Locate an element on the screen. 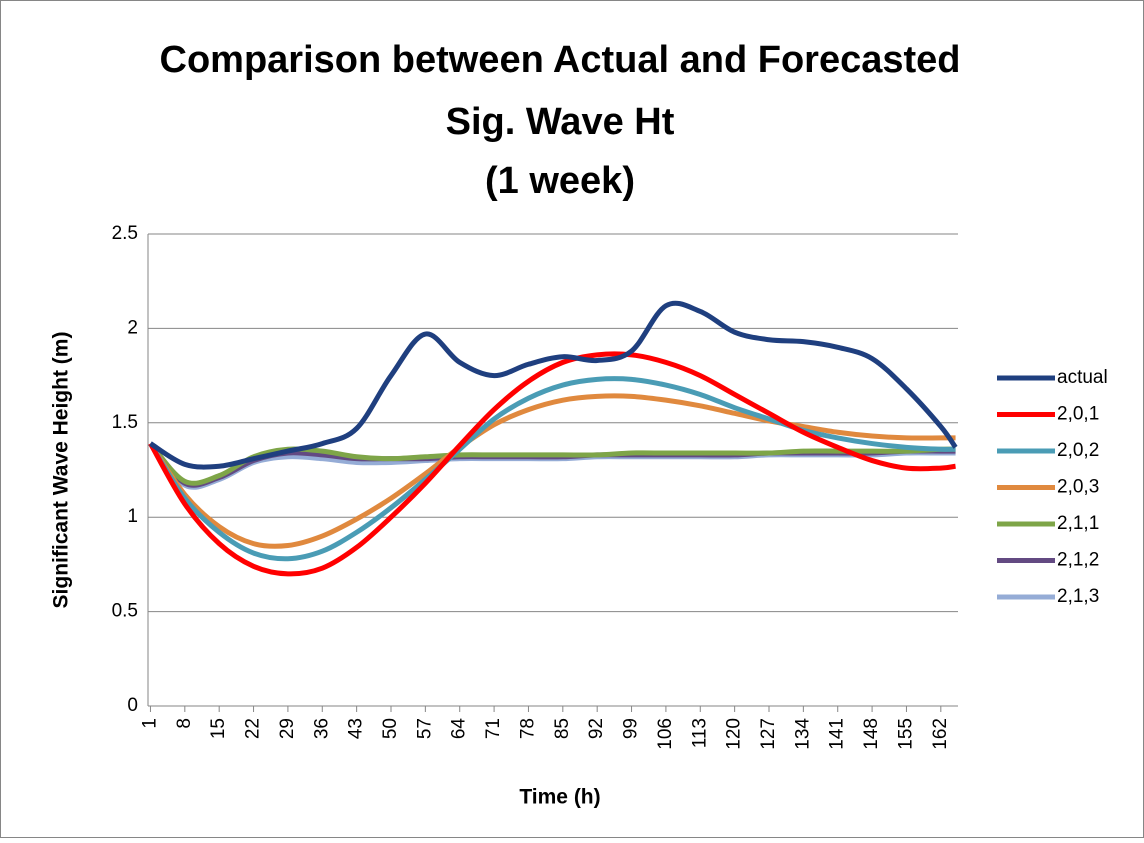 The height and width of the screenshot is (843, 1144). x-tick-label: 148 is located at coordinates (871, 734).